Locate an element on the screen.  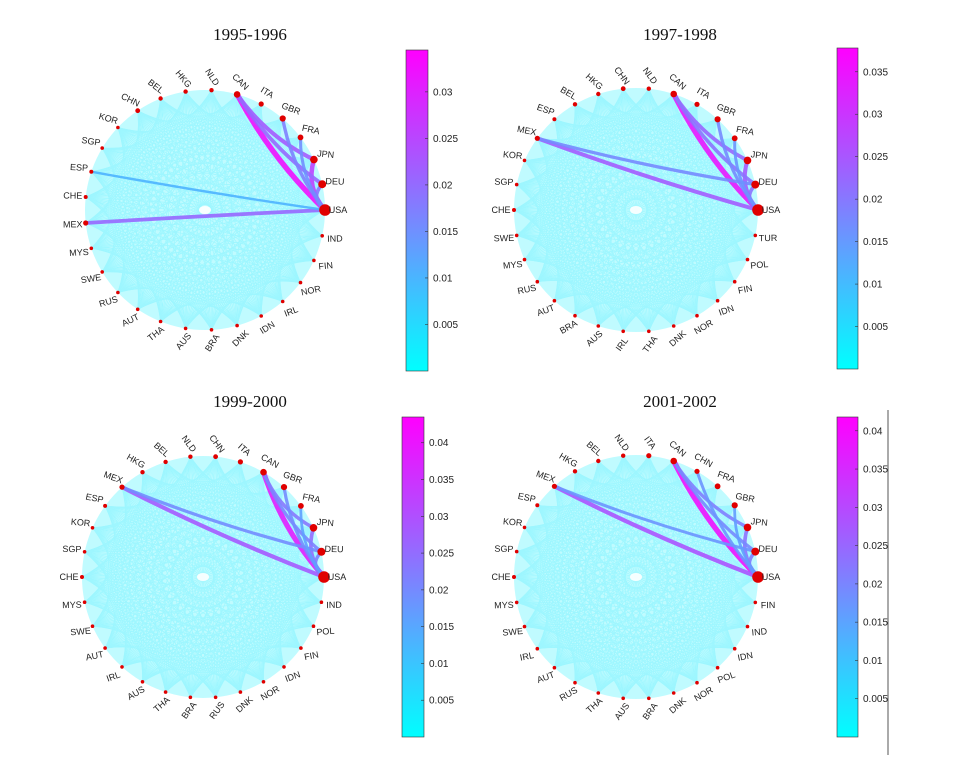
node-bel is located at coordinates (165, 462).